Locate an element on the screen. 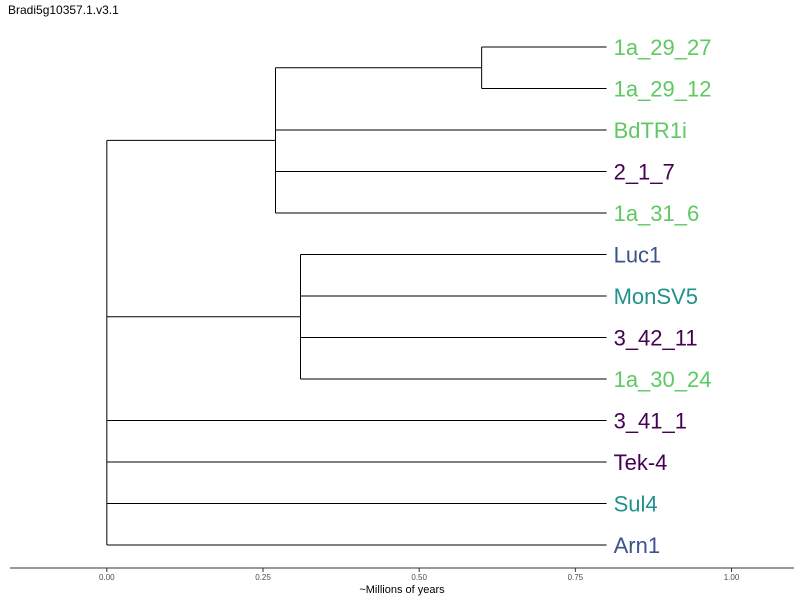 This screenshot has height=600, width=800. leaf-label-3_41_1: 3_41_1 is located at coordinates (650, 421).